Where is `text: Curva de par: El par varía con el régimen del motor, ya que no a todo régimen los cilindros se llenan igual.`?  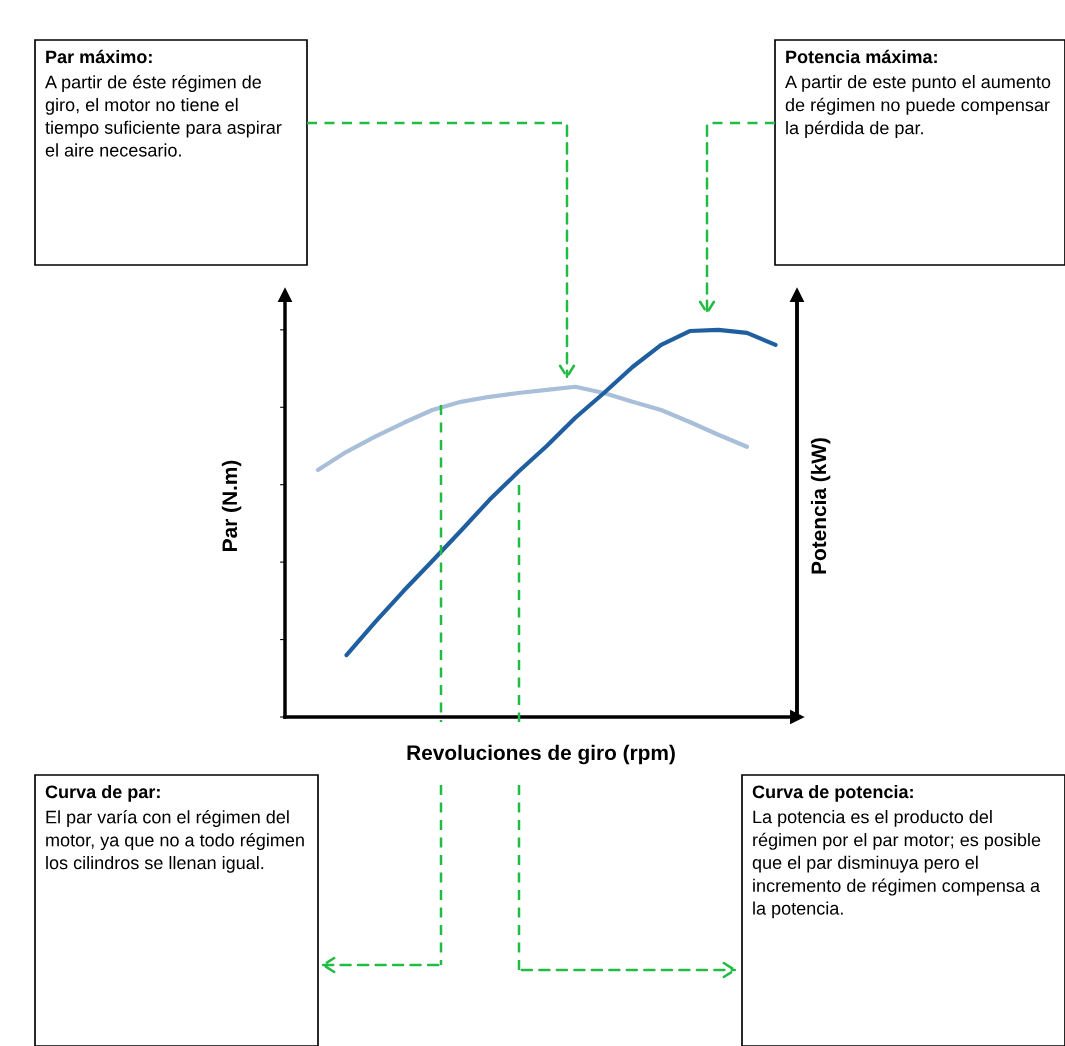
text: Curva de par: El par varía con el régimen del motor, ya que no a todo régimen los cilindros se llenan igual. is located at coordinates (174, 829).